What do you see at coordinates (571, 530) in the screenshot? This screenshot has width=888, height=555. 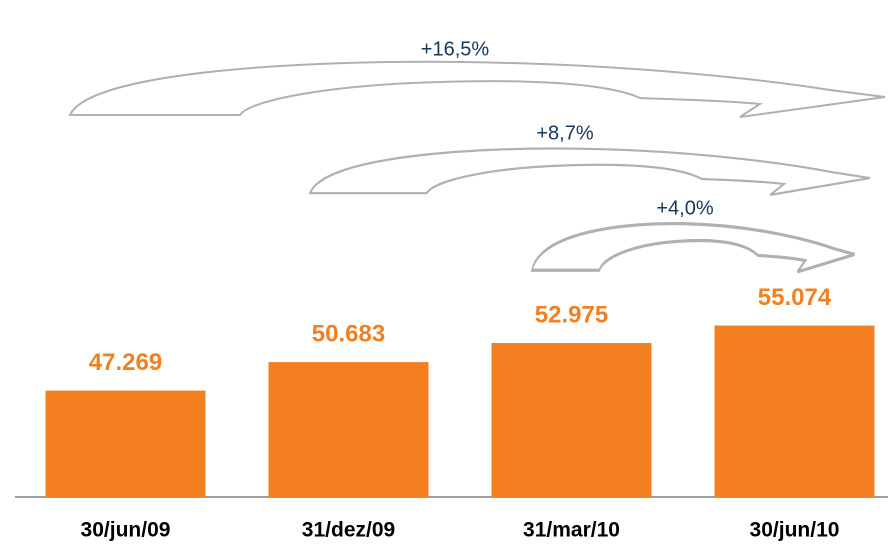 I see `x-tick-label: 31/mar/10` at bounding box center [571, 530].